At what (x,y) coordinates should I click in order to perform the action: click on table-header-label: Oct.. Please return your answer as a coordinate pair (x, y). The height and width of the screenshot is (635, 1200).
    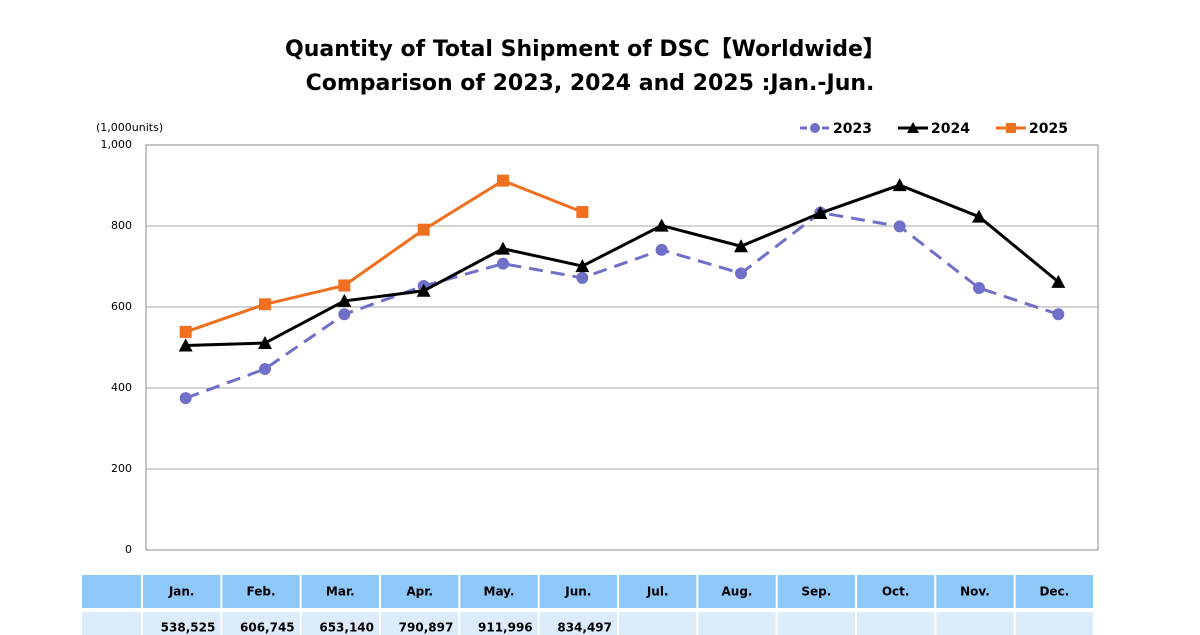
    Looking at the image, I should click on (896, 592).